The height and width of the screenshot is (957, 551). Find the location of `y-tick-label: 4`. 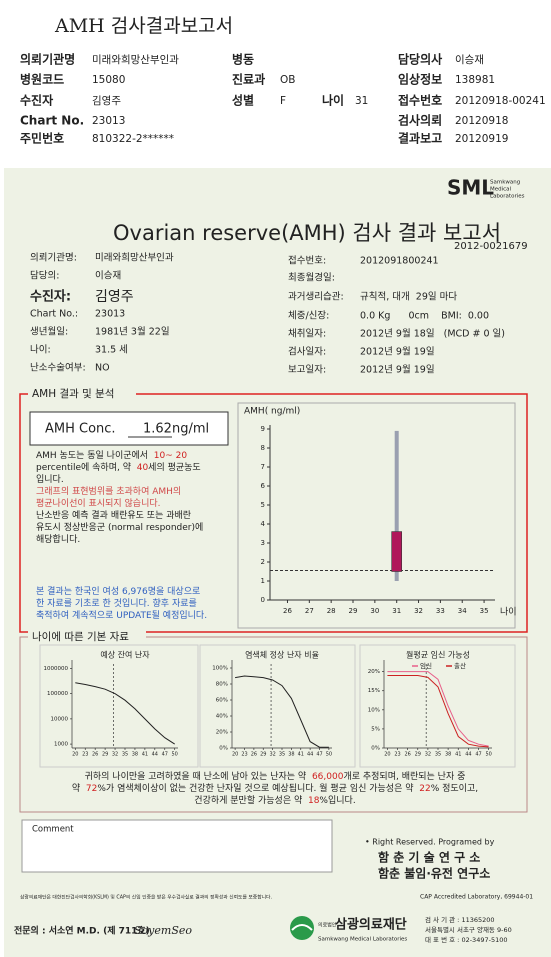

y-tick-label: 4 is located at coordinates (263, 524).